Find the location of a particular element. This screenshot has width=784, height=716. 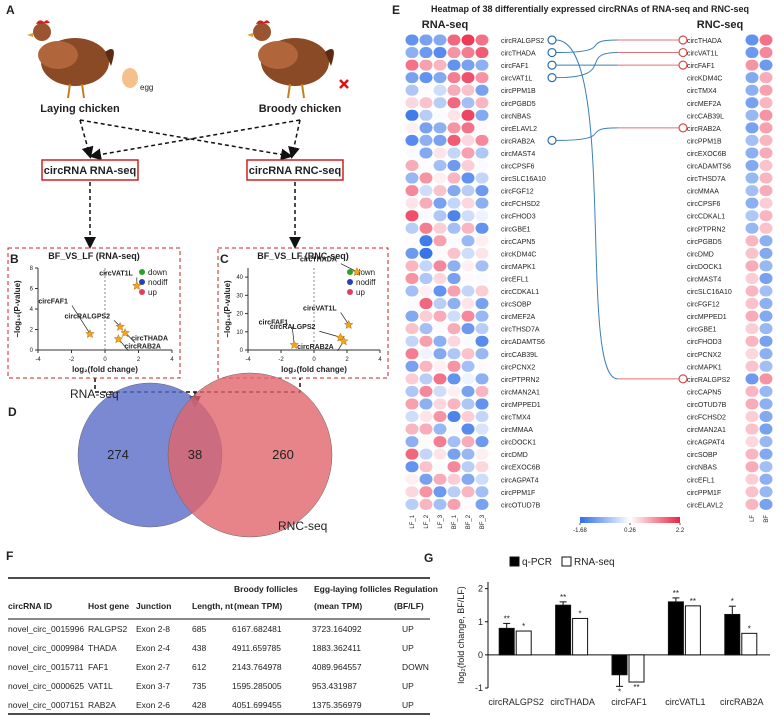

column-label: LF_3 is located at coordinates (441, 521).